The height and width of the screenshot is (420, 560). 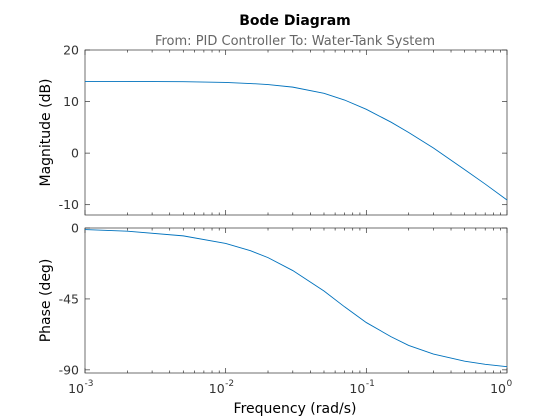 I want to click on x-tick-label-exponent: -1, so click(x=370, y=384).